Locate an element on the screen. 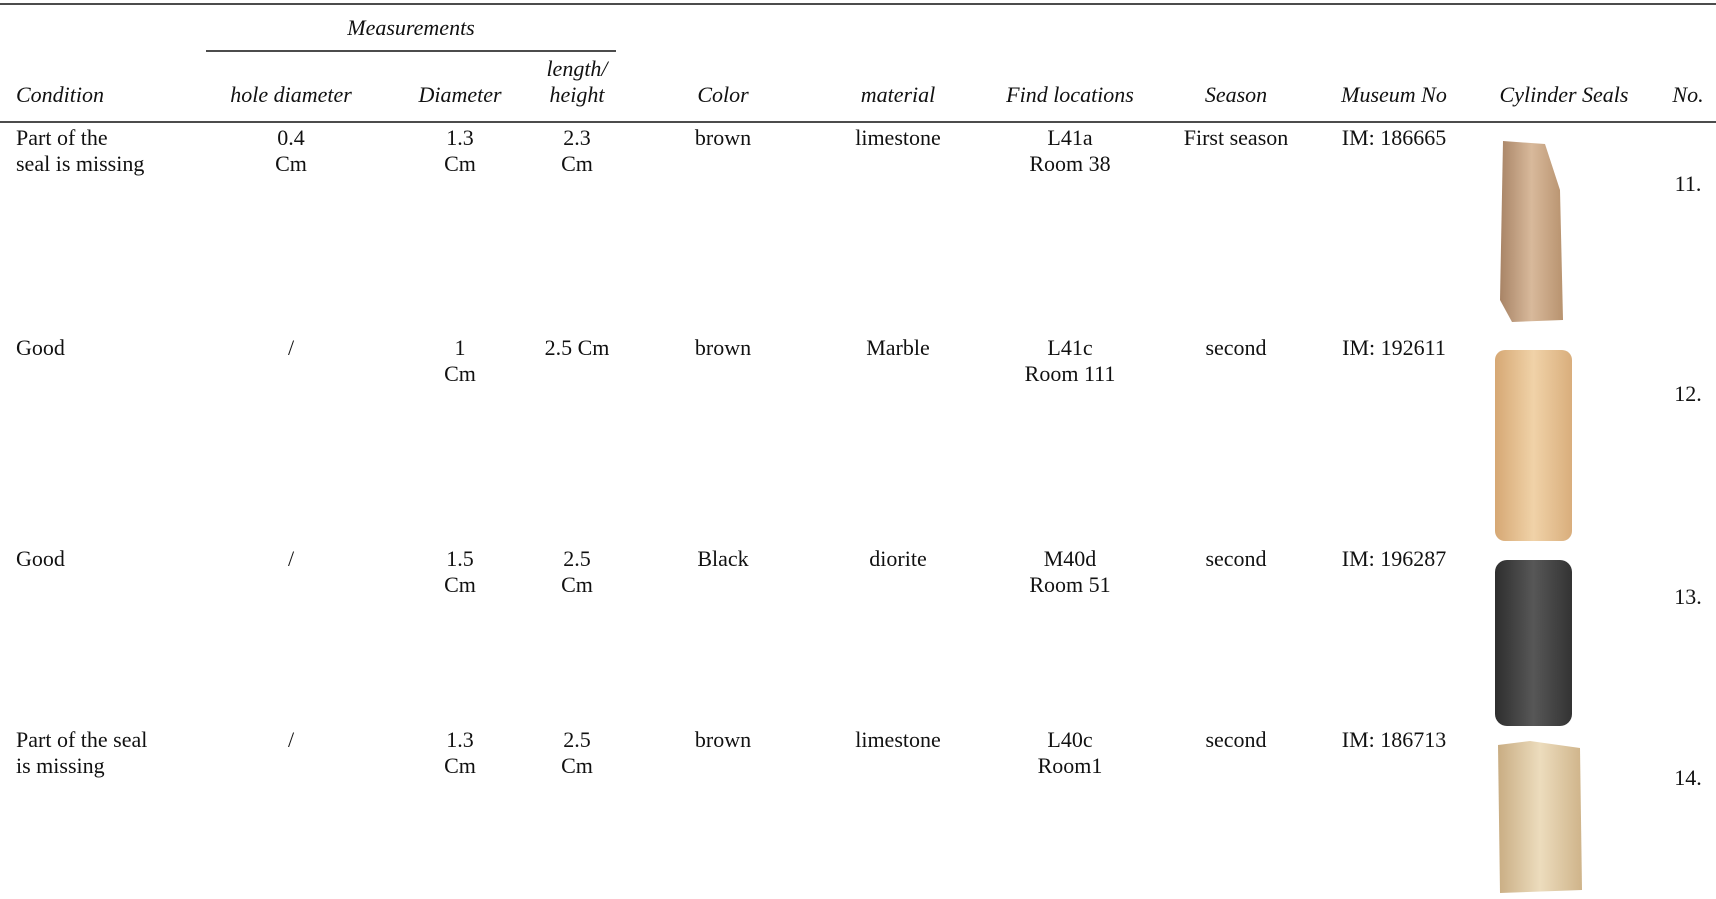 Image resolution: width=1716 pixels, height=899 pixels. column-header: Condition is located at coordinates (60, 94).